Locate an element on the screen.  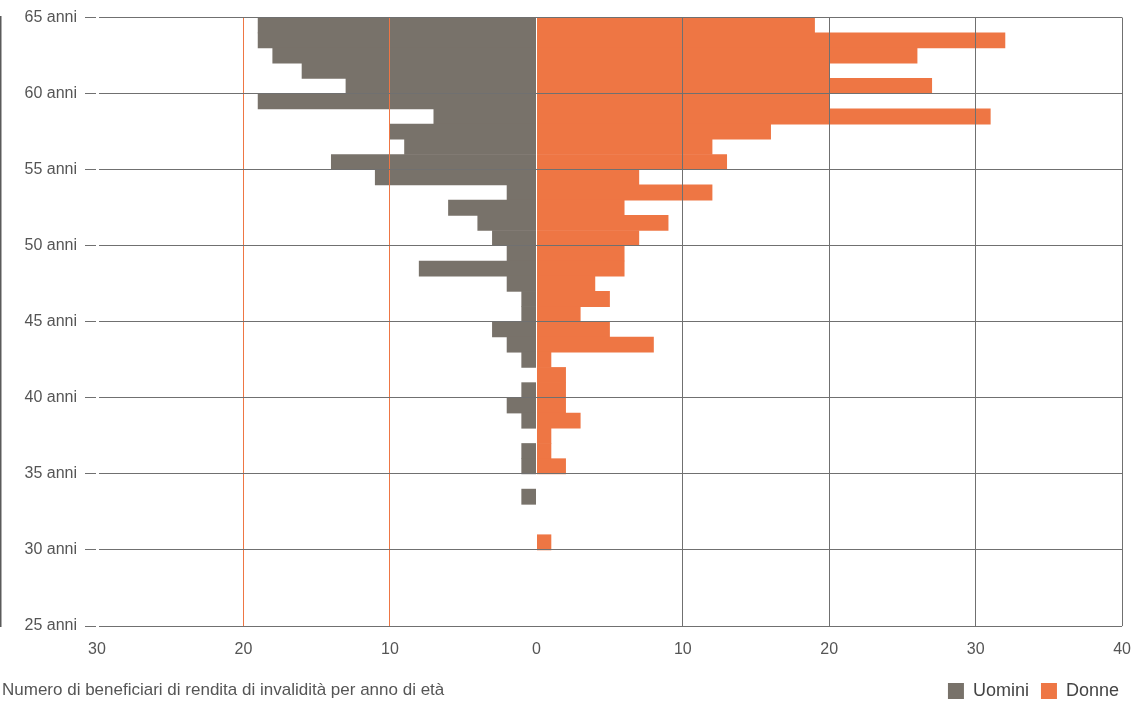
x-tick-label: 40 is located at coordinates (1122, 649).